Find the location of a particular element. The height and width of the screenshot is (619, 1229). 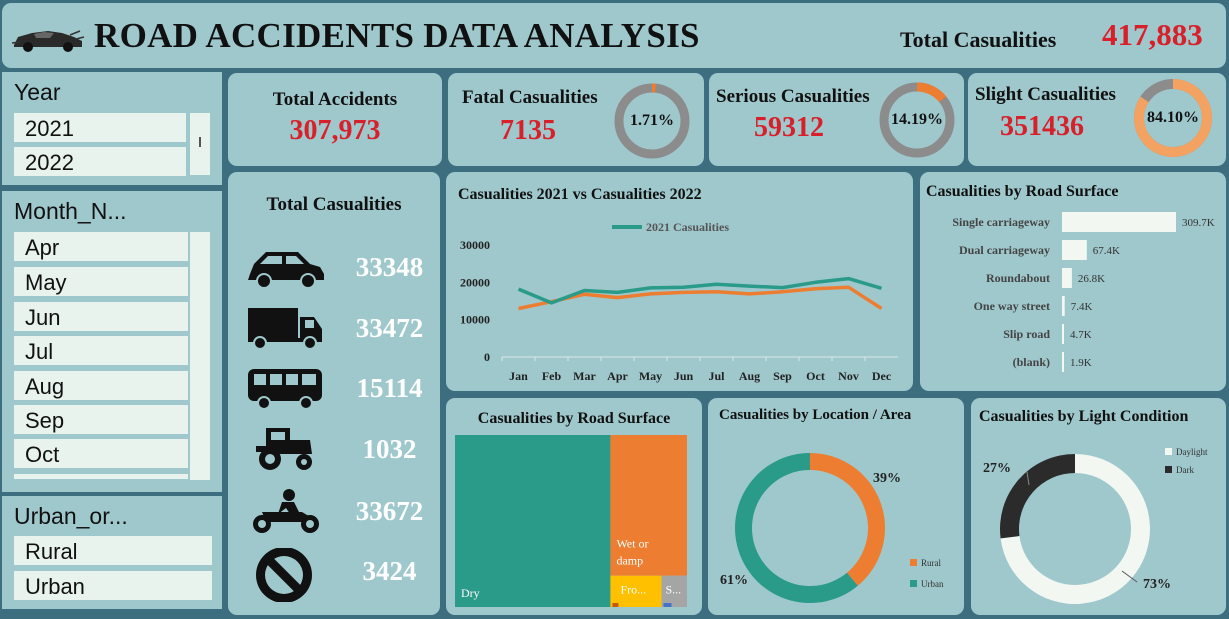

vehicle-row-other: 3424 is located at coordinates (341, 575).